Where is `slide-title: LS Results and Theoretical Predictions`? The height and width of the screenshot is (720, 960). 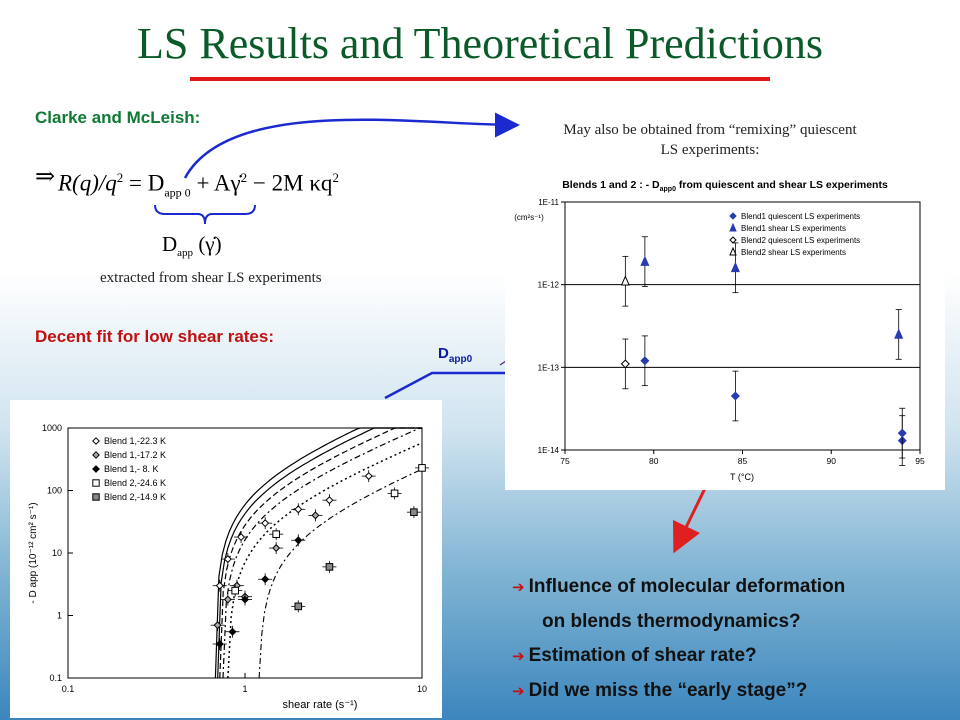
slide-title: LS Results and Theoretical Predictions is located at coordinates (480, 43).